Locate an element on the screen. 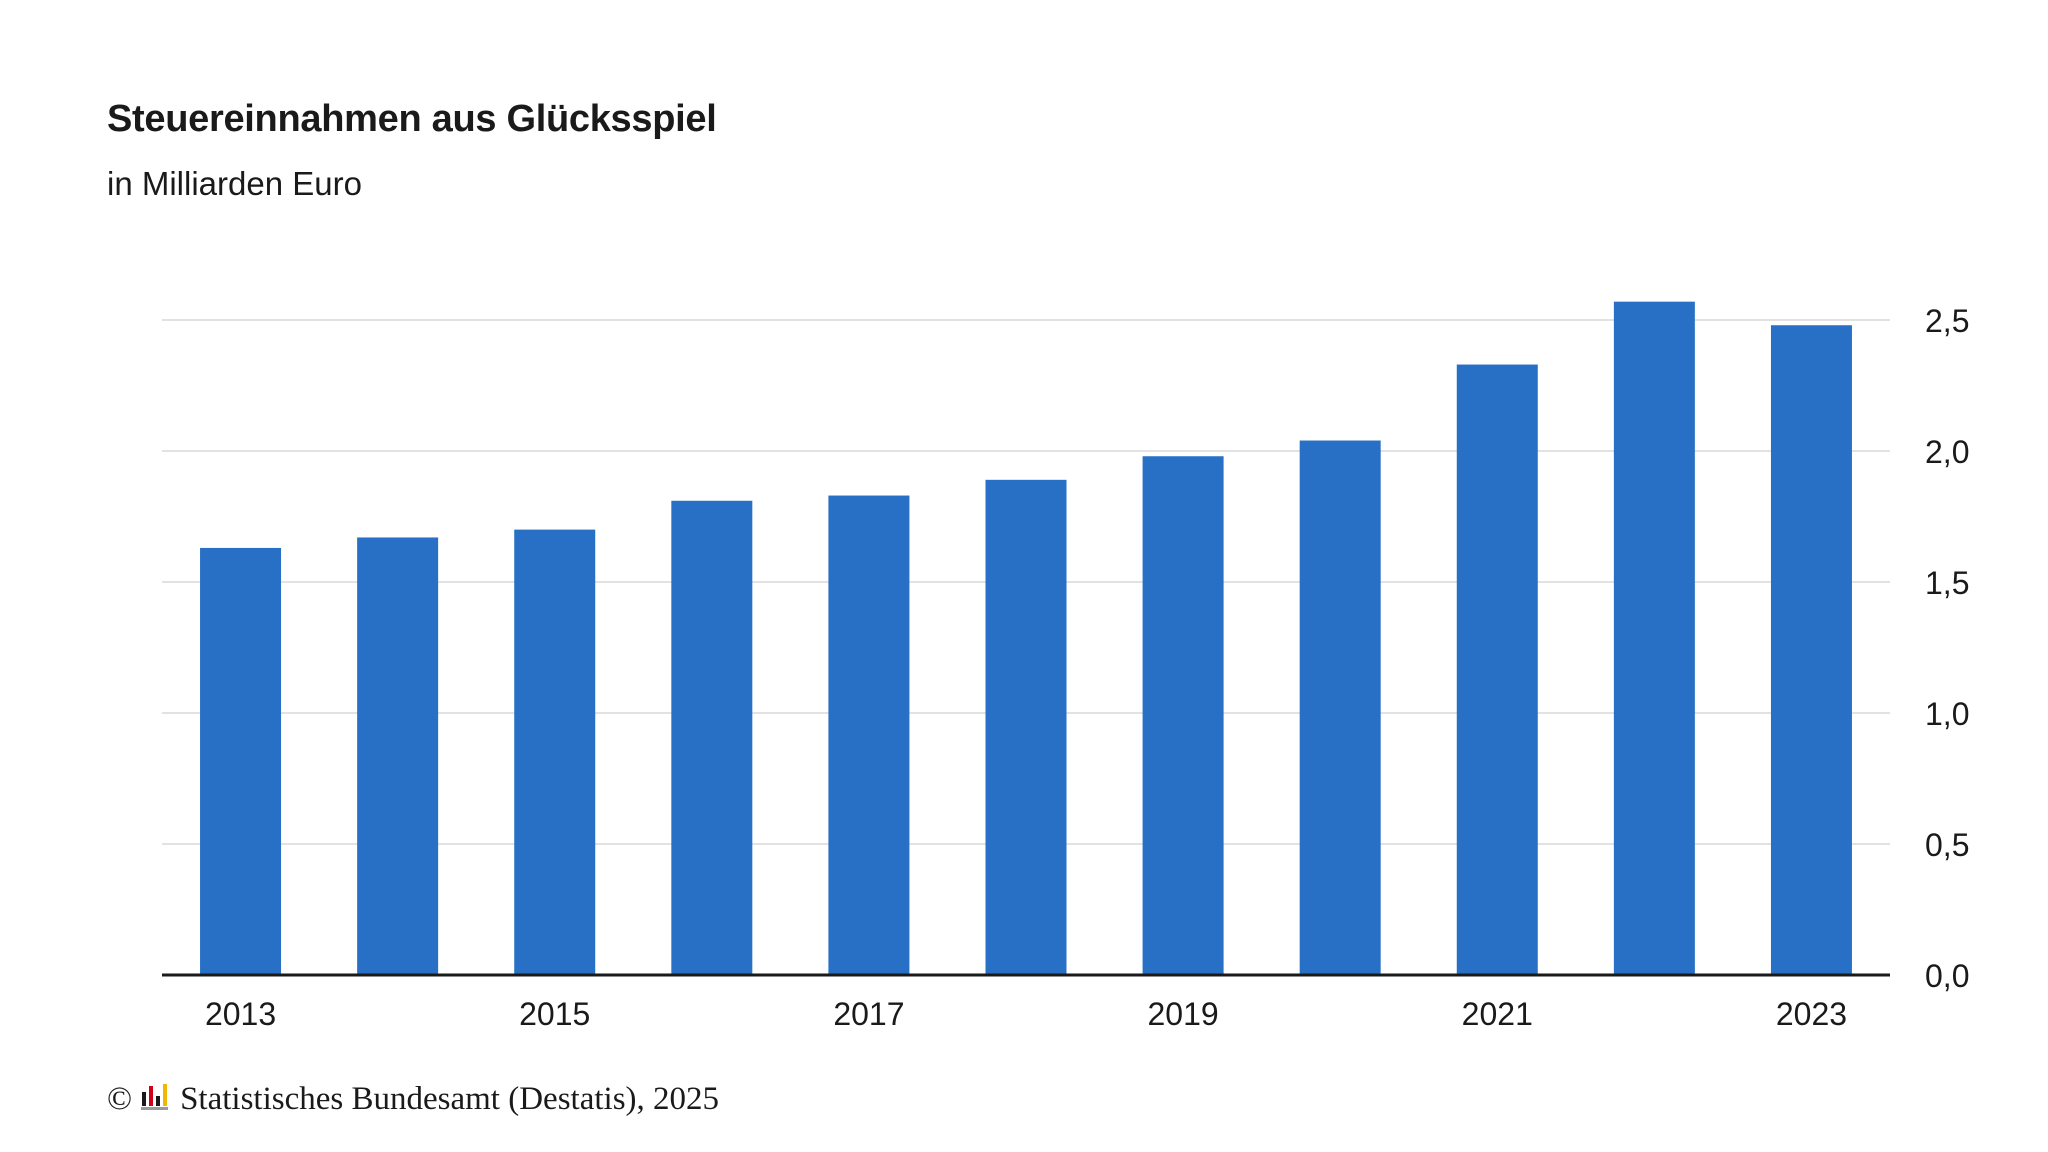 This screenshot has width=2048, height=1152. x-tick-label: 2013 is located at coordinates (240, 1014).